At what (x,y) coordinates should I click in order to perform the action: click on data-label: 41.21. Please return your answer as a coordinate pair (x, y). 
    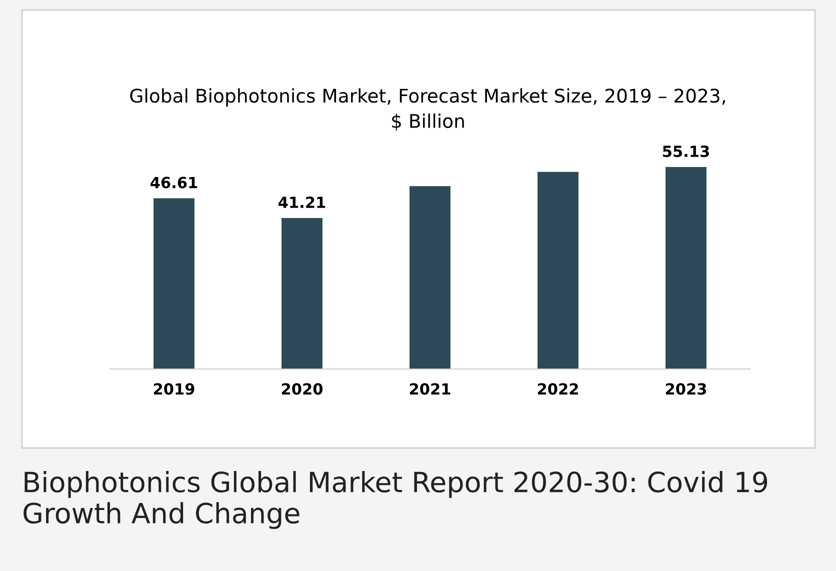
    Looking at the image, I should click on (302, 202).